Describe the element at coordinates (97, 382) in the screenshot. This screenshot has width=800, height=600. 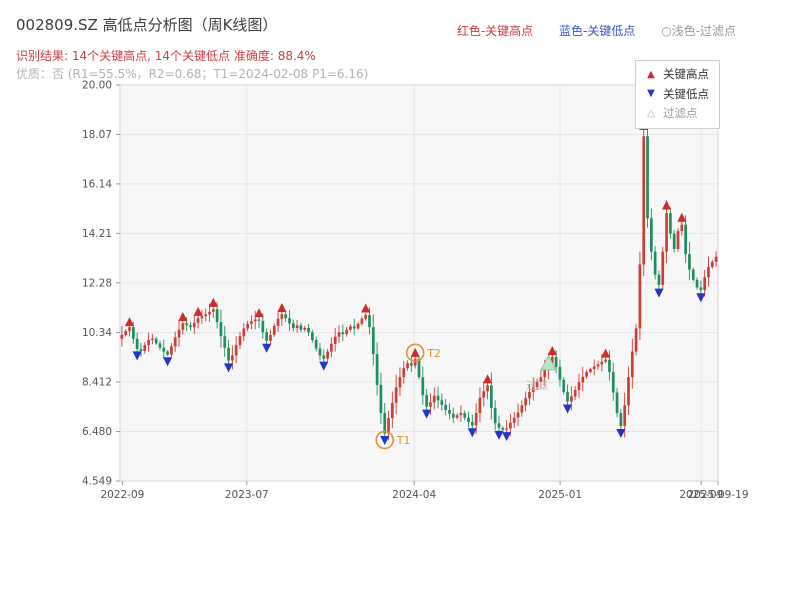
I see `y-tick-label: 8.412` at that location.